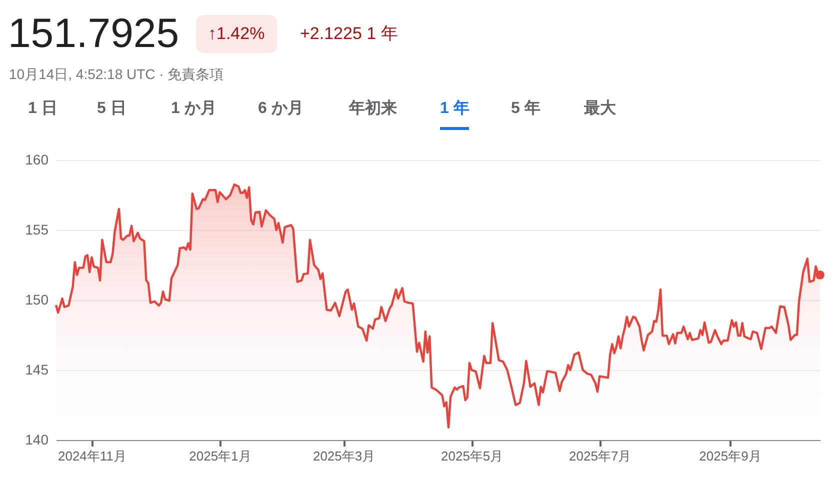 The height and width of the screenshot is (481, 840). I want to click on chart-title: 151.7925, so click(94, 33).